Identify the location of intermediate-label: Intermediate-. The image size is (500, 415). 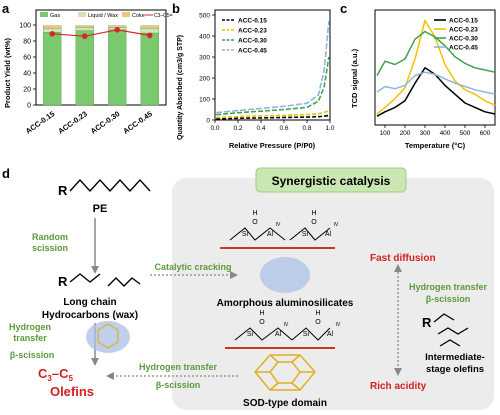
(455, 357).